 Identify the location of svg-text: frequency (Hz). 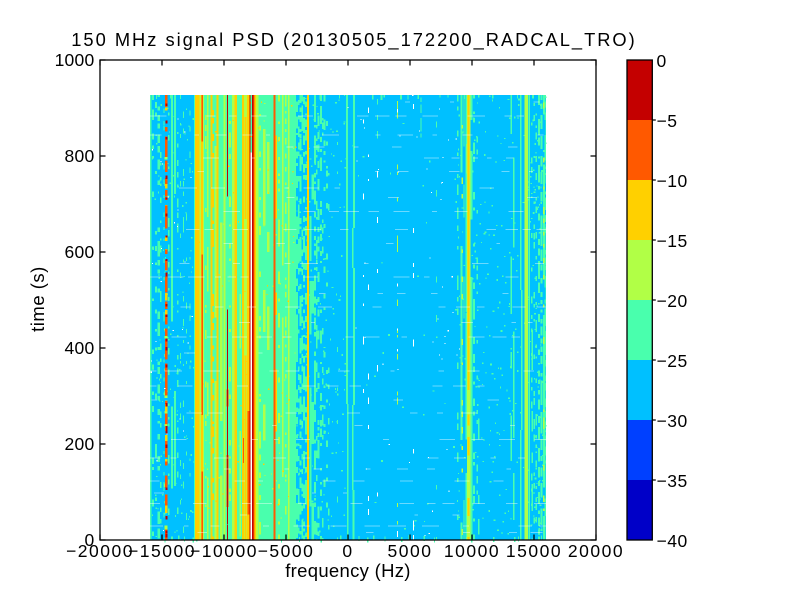
(348, 570).